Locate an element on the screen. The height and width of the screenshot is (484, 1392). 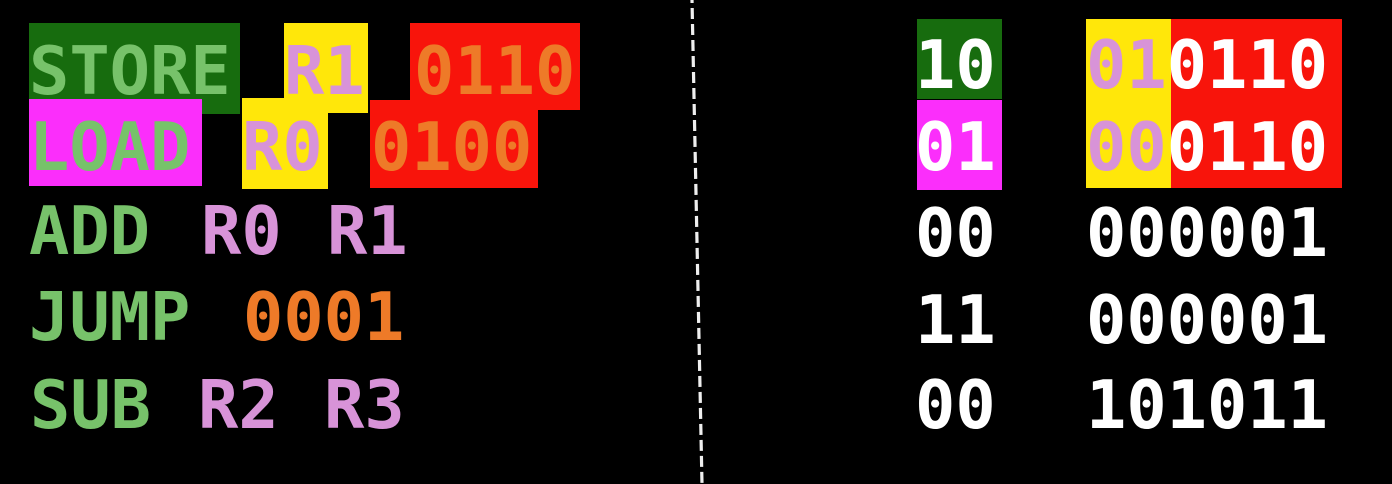
highlight-rect-r0 is located at coordinates (285, 143).